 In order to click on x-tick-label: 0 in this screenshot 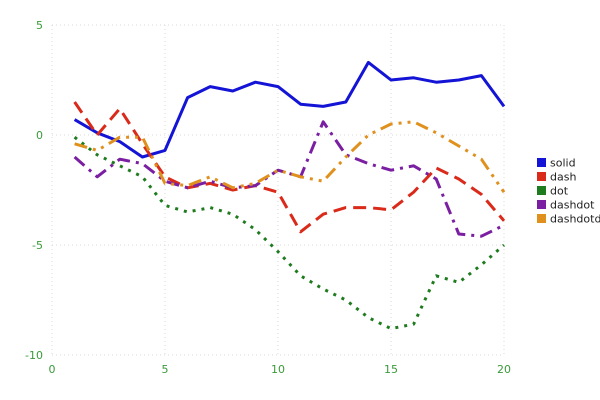, I will do `click(52, 369)`.